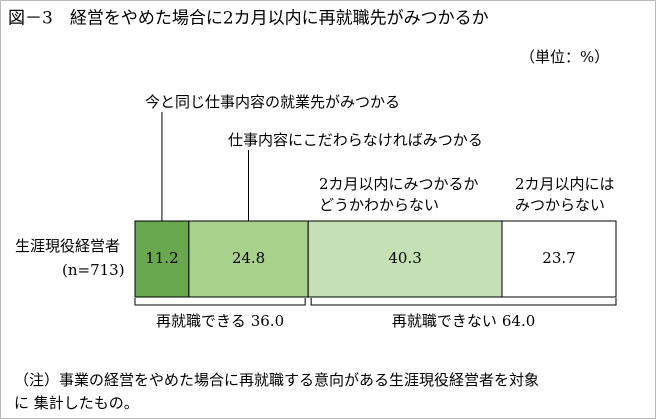  I want to click on note: （注）事業の経営をやめた場合に再就職する意向がある生涯現役経営者を対象, so click(276, 380).